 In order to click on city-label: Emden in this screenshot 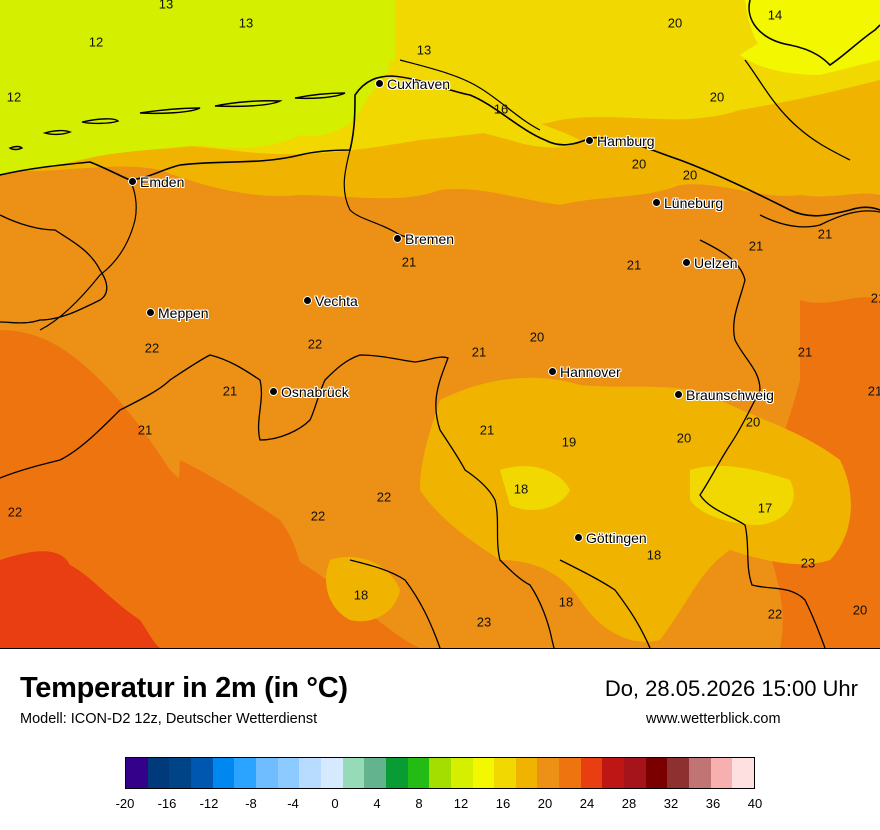, I will do `click(156, 182)`.